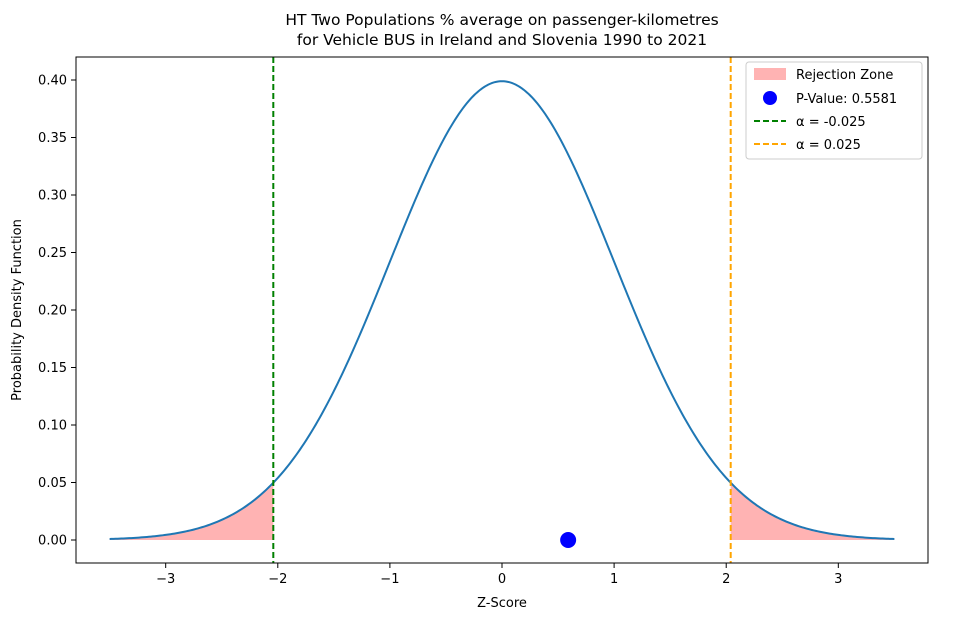 This screenshot has width=961, height=619. I want to click on legend-rejection-zone-patch, so click(770, 74).